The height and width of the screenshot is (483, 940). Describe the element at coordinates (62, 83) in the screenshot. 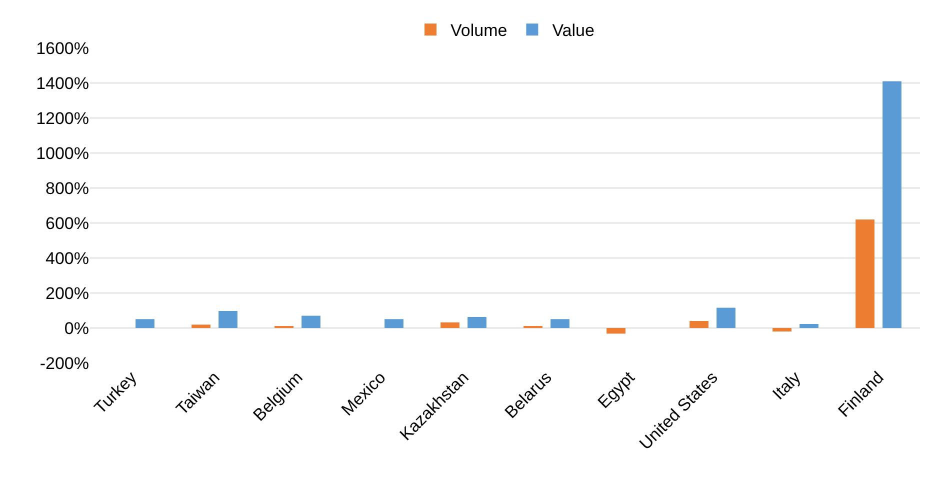

I see `y-tick-label: 1400%` at that location.